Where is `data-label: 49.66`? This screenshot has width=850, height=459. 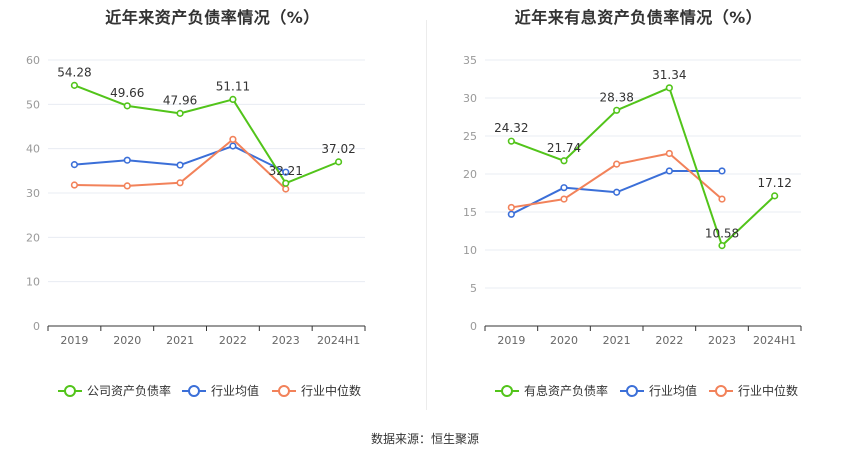 data-label: 49.66 is located at coordinates (127, 93).